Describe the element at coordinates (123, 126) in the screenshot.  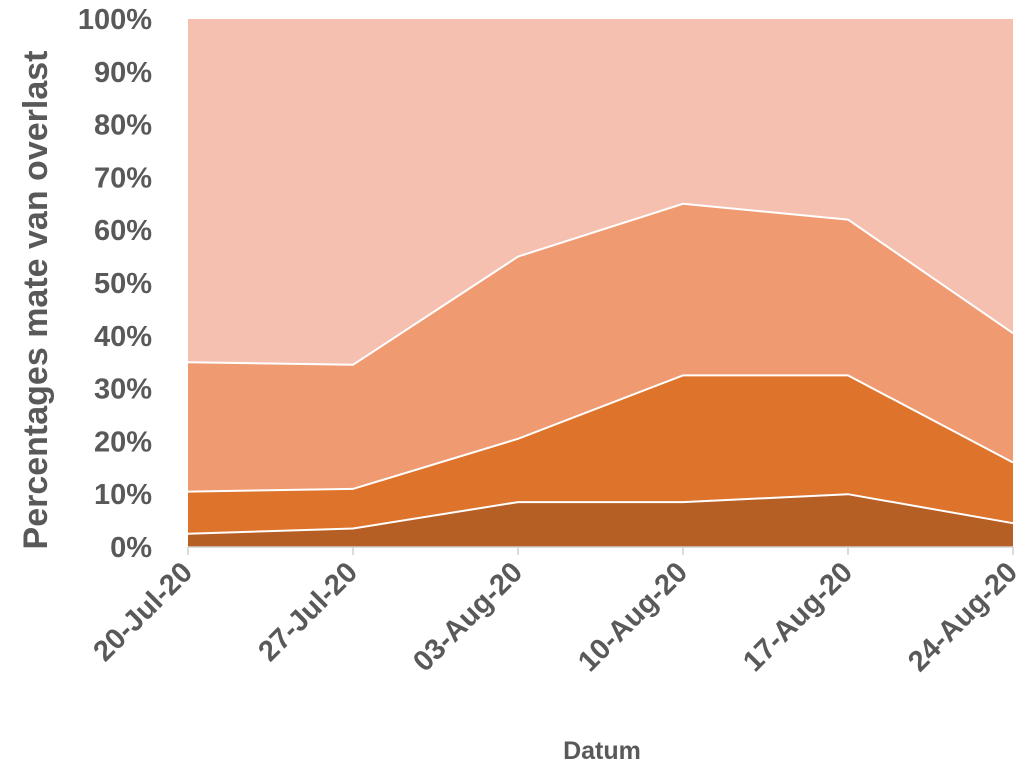
I see `y-tick-label: 80%` at that location.